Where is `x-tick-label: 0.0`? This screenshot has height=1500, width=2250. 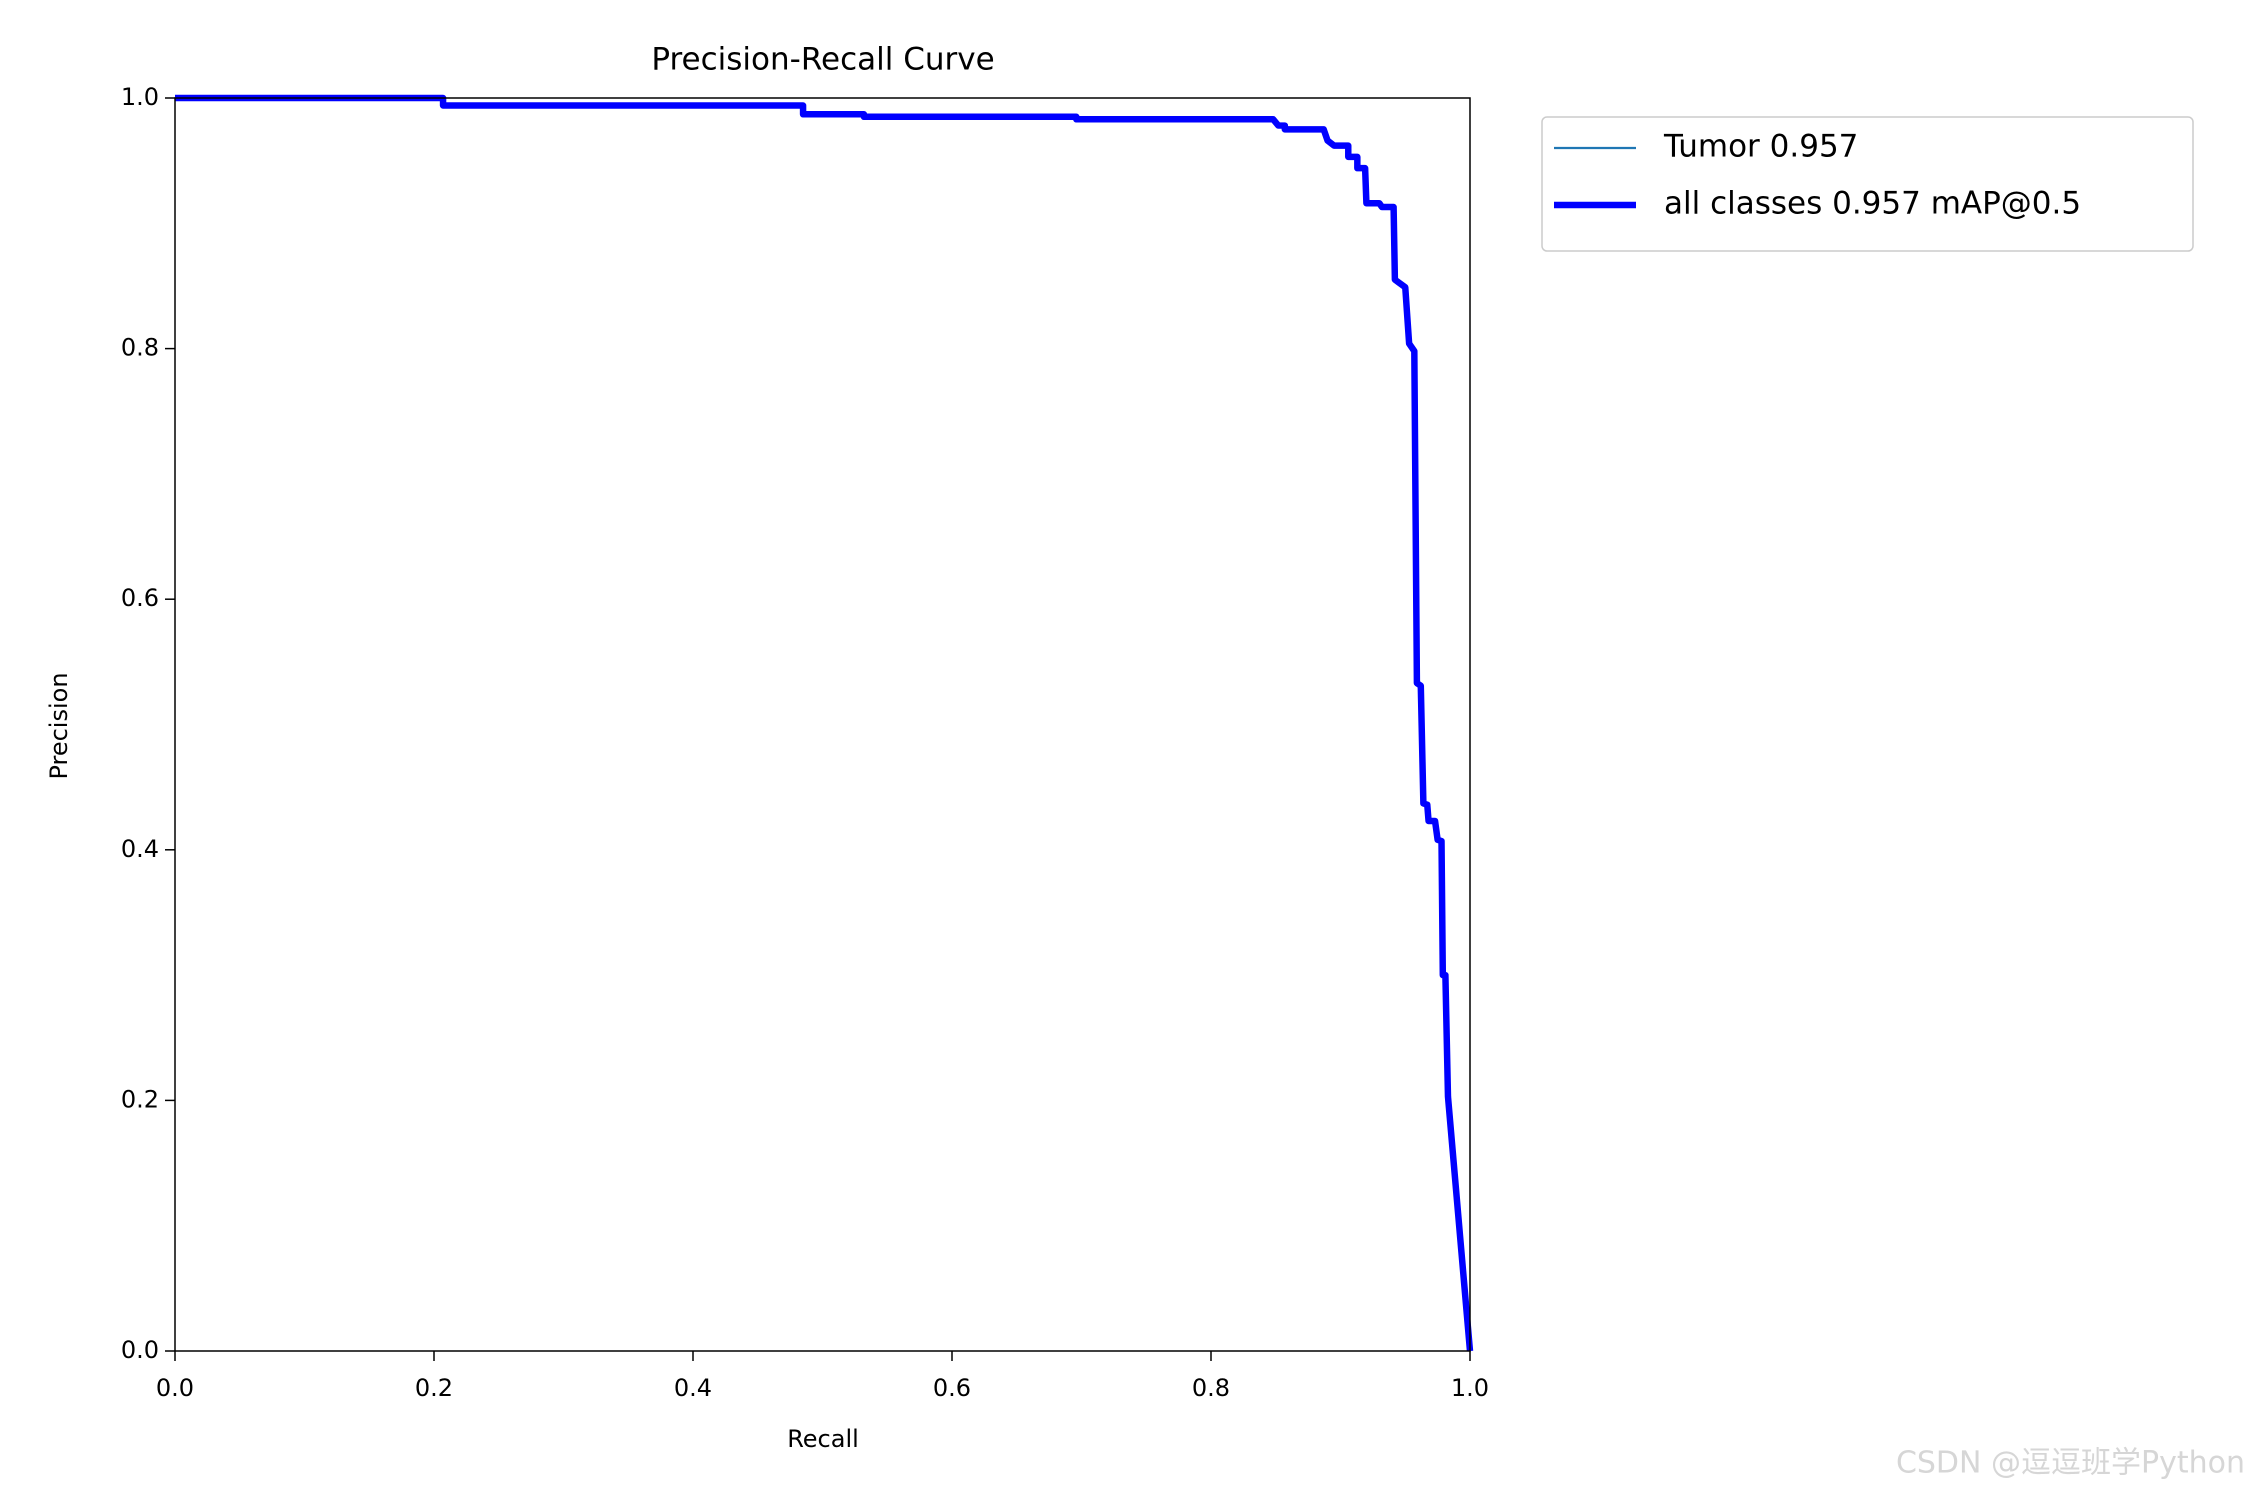 x-tick-label: 0.0 is located at coordinates (175, 1388).